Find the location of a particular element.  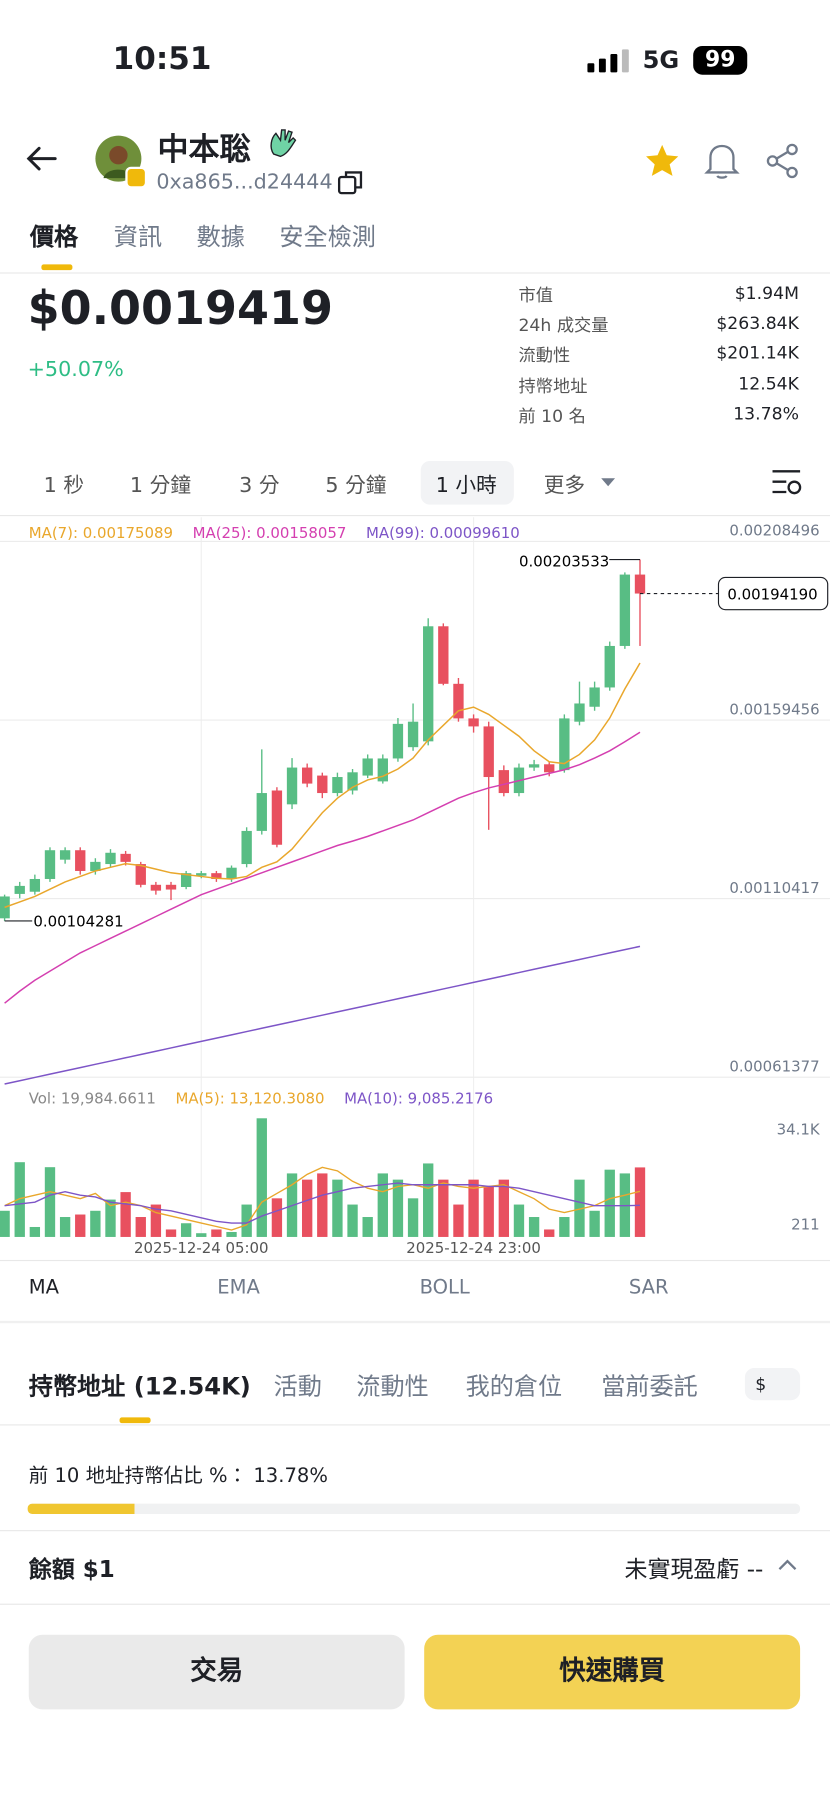

battery: 99 is located at coordinates (720, 60).